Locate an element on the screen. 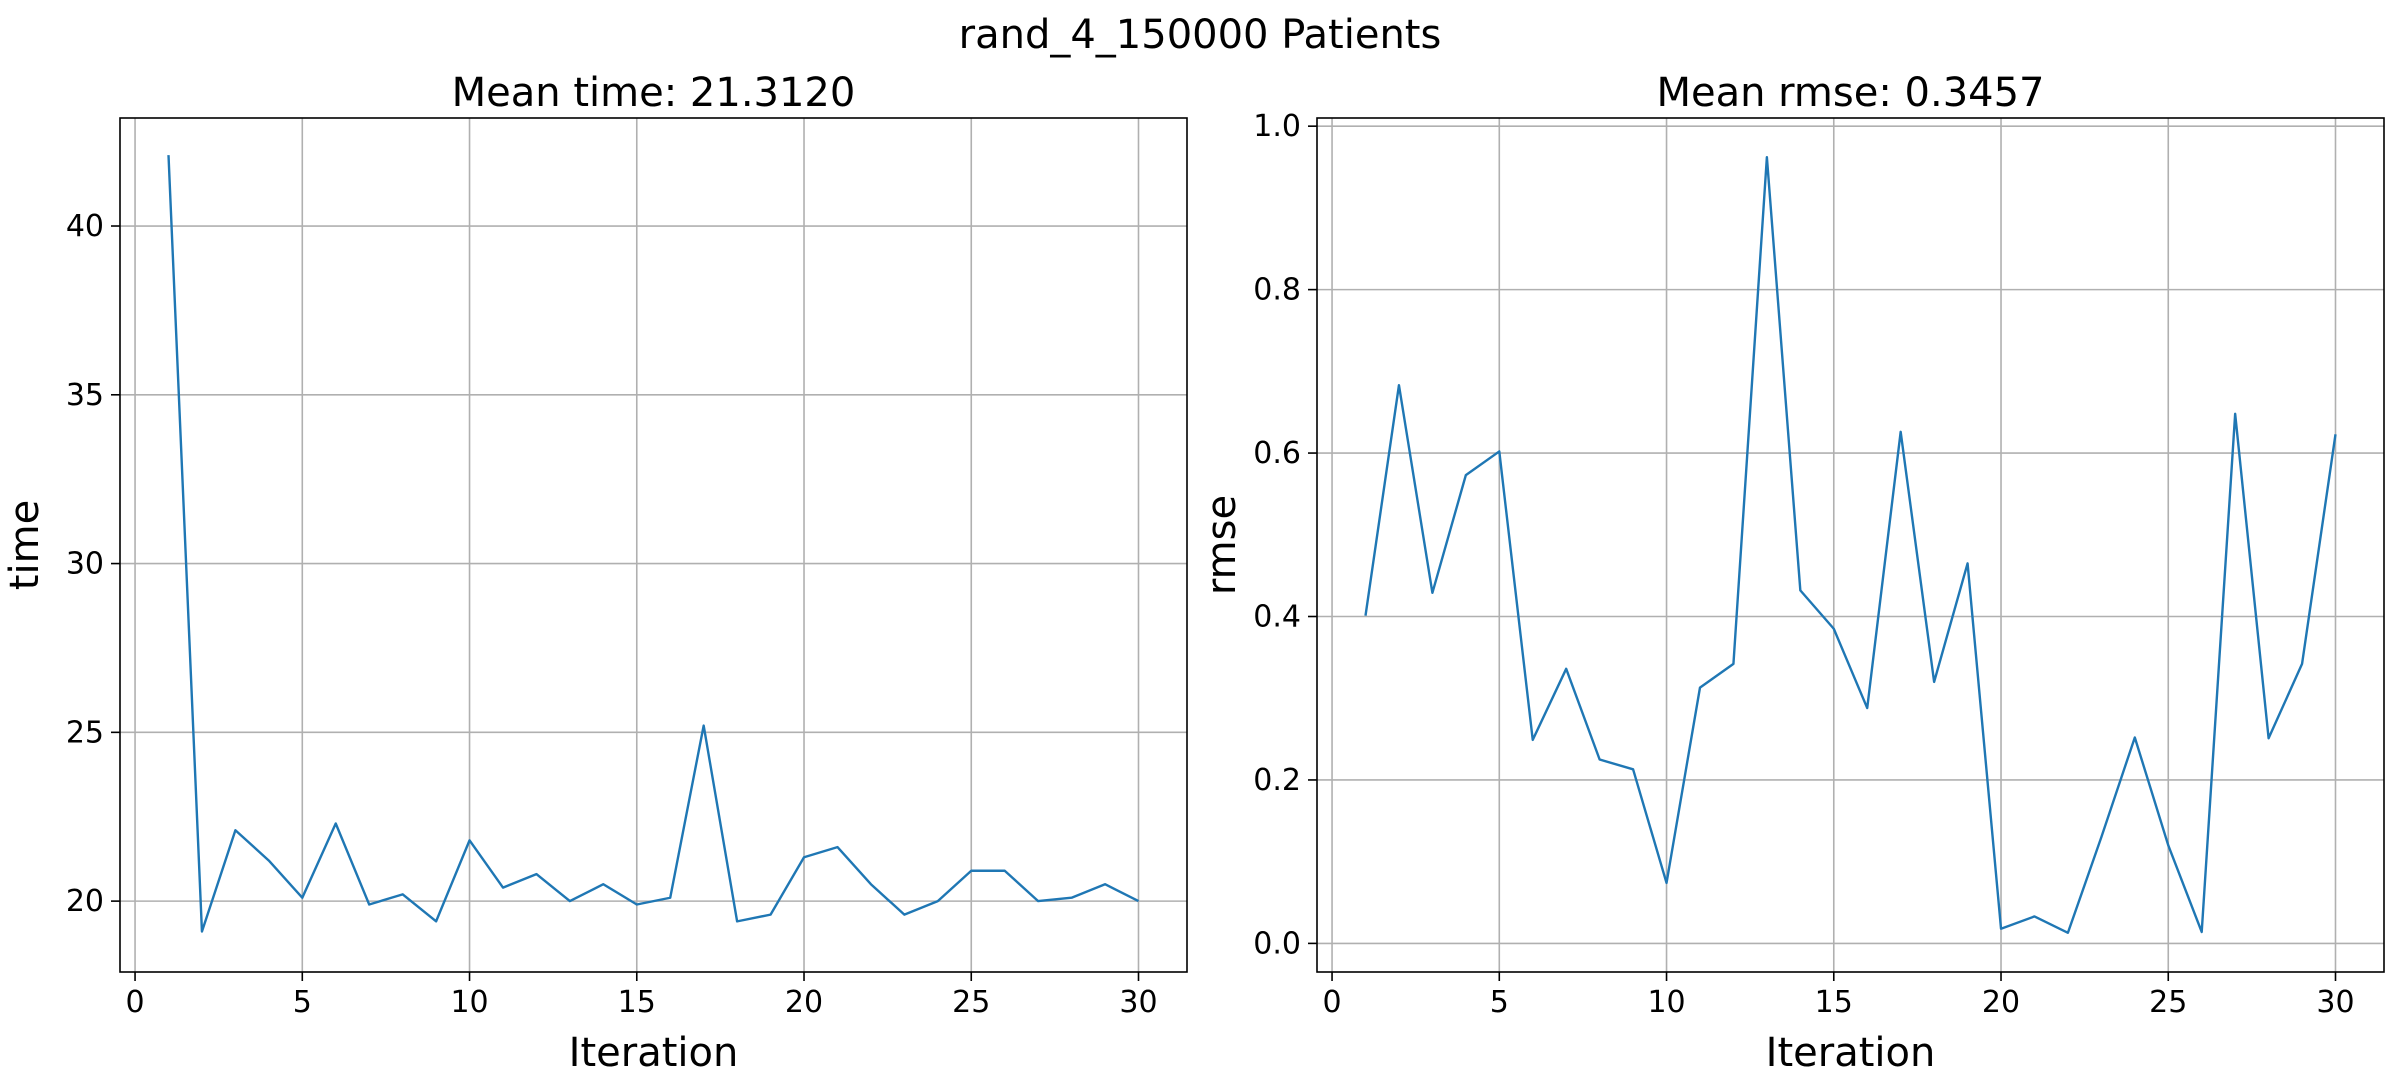  chart1-y-tick-label: 25 is located at coordinates (85, 732).